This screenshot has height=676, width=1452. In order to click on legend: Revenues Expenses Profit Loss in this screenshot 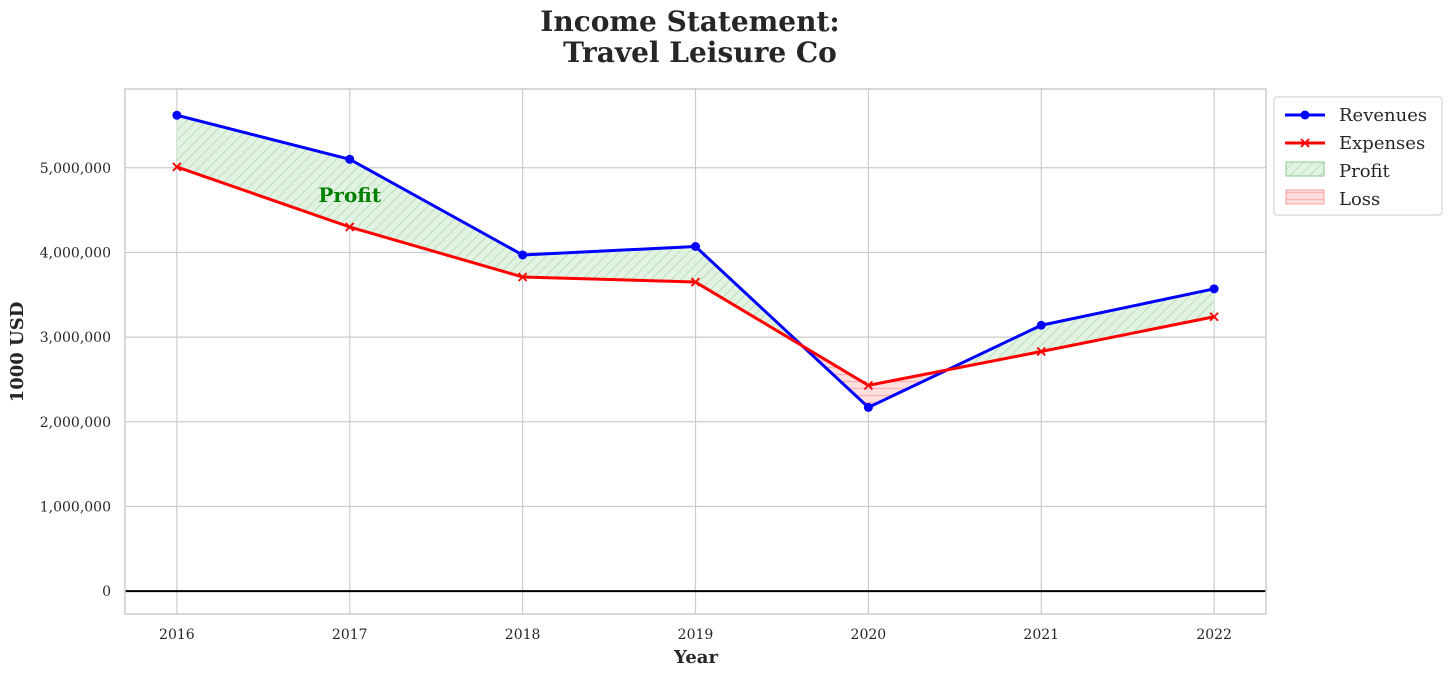, I will do `click(1358, 156)`.